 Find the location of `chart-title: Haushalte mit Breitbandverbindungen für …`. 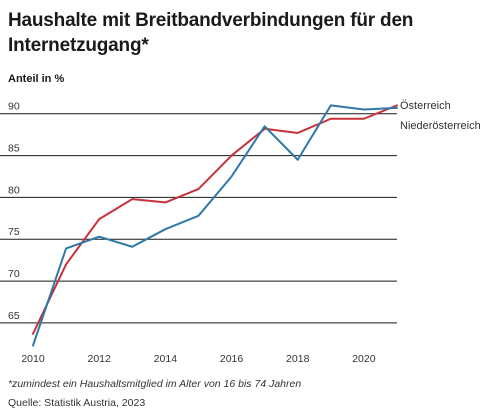

chart-title: Haushalte mit Breitbandverbindungen für … is located at coordinates (211, 33).